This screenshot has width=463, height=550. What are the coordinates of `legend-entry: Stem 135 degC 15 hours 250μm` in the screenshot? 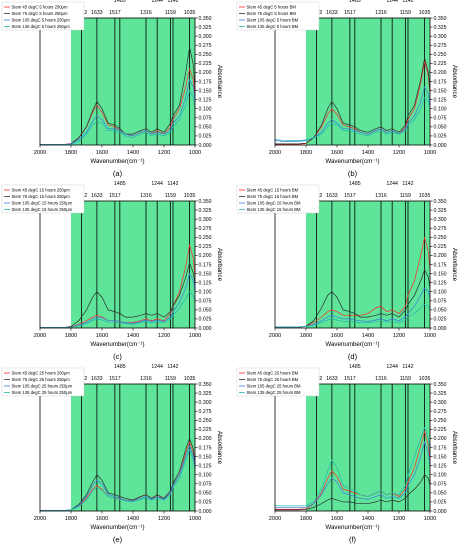 It's located at (42, 209).